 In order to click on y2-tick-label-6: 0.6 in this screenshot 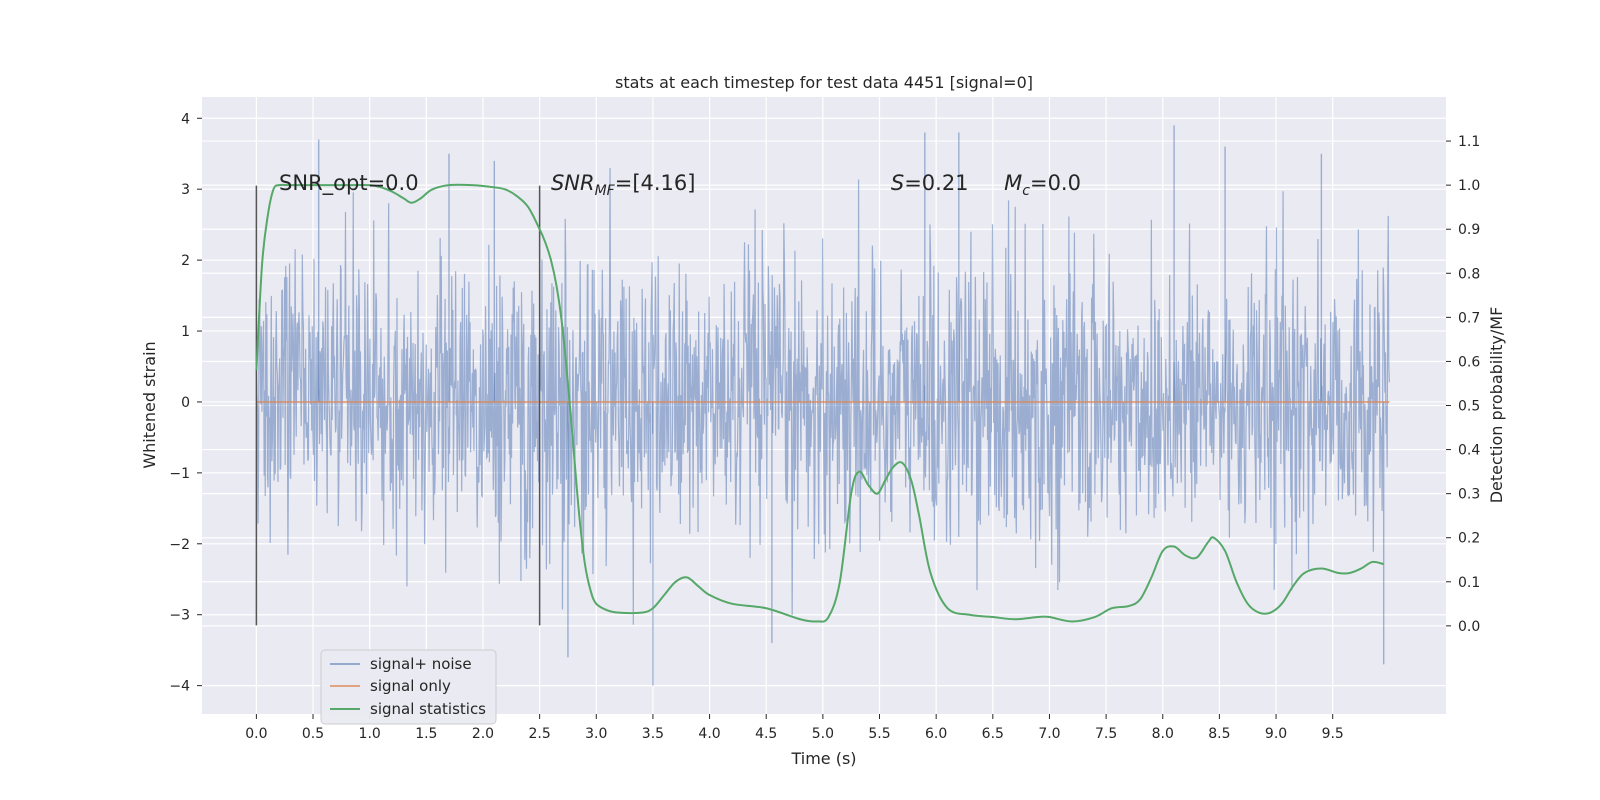, I will do `click(1469, 362)`.